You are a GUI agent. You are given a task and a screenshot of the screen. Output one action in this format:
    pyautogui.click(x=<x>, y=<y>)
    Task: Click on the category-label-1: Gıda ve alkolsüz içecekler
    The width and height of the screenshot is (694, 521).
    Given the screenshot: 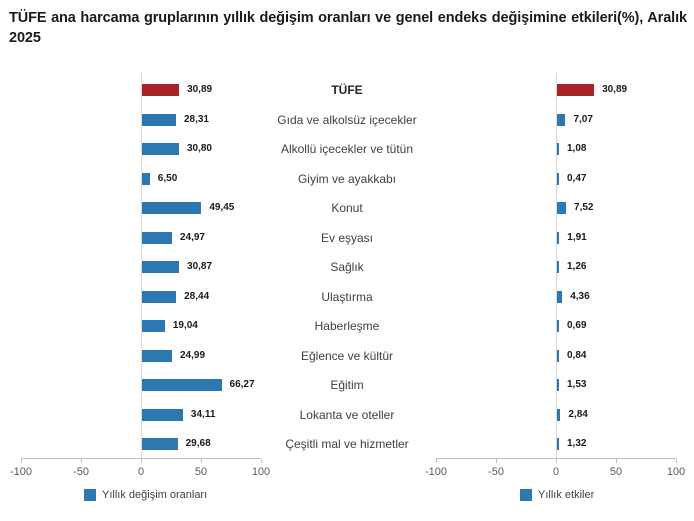 What is the action you would take?
    pyautogui.click(x=347, y=119)
    